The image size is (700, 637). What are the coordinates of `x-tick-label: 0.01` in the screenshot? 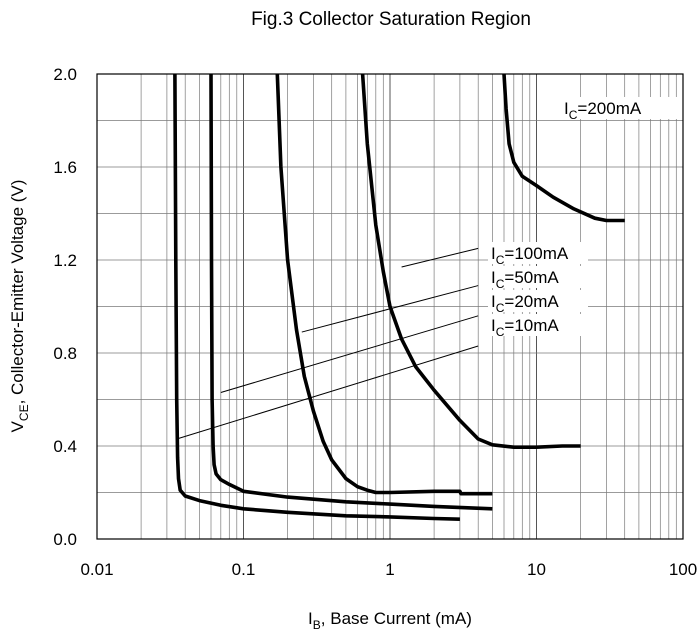 It's located at (96, 569).